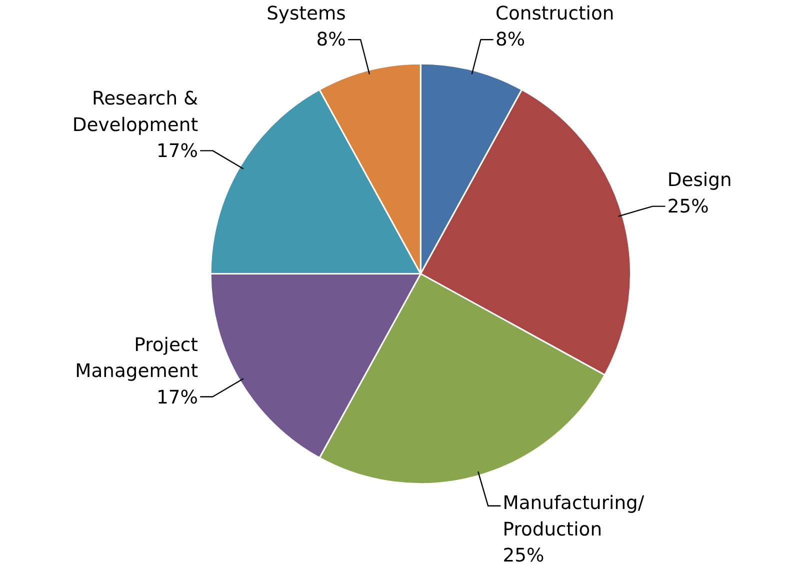  I want to click on slice-label: Manufacturing/ Production, so click(573, 516).